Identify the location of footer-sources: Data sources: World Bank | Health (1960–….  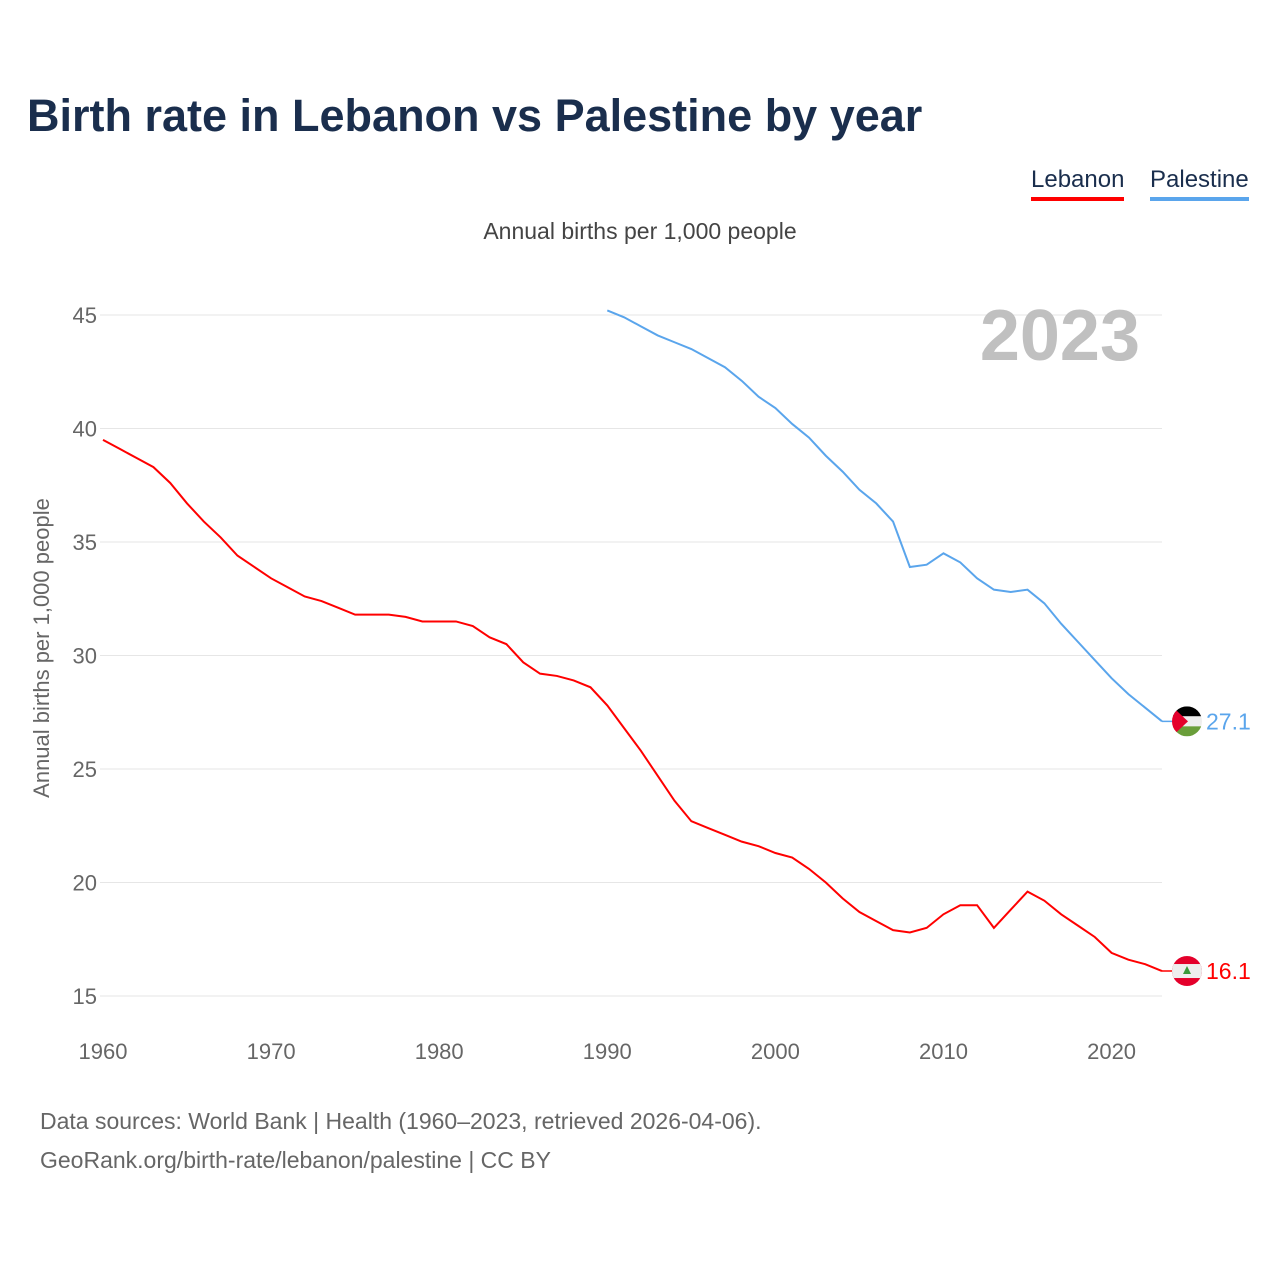
(401, 1121).